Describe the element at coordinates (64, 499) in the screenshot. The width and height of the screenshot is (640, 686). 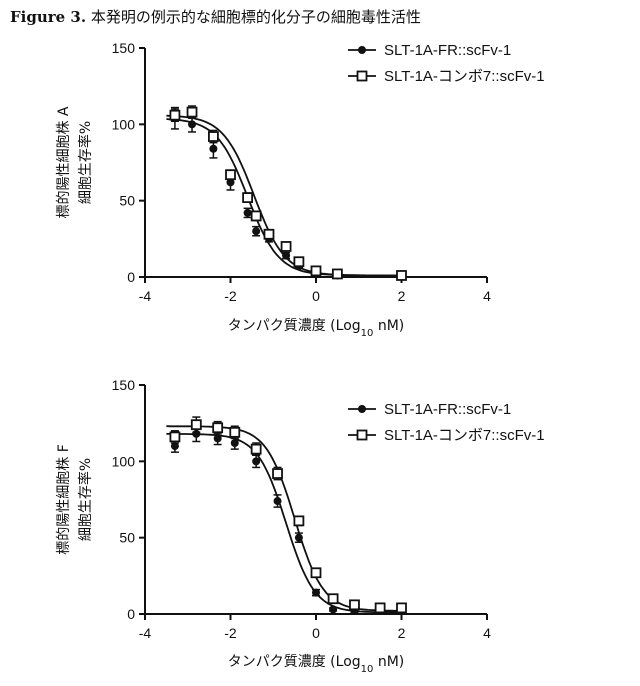
I see `y-axis-title-line1: 標的陽性細胞株 F` at that location.